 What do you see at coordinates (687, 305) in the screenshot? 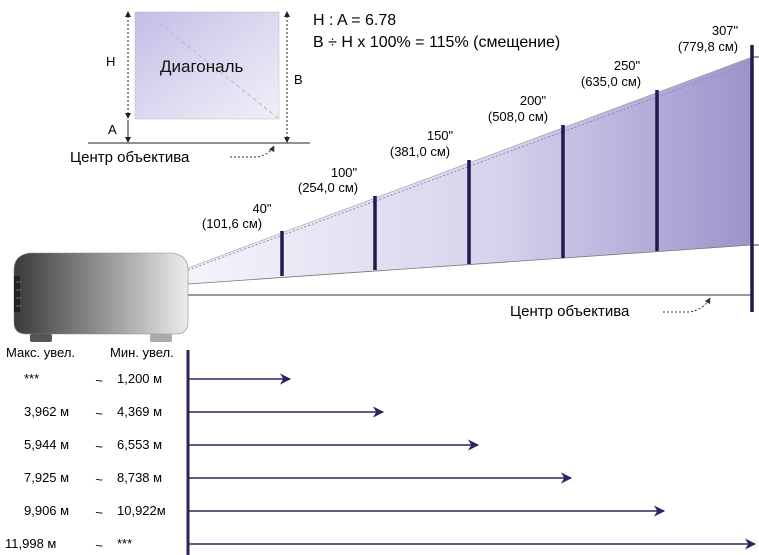
I see `lens-center-leader` at bounding box center [687, 305].